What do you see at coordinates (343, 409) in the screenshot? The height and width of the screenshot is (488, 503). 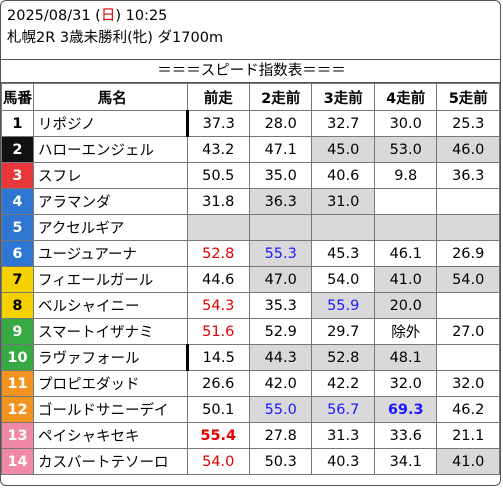 I see `speed-r3: 56.7` at bounding box center [343, 409].